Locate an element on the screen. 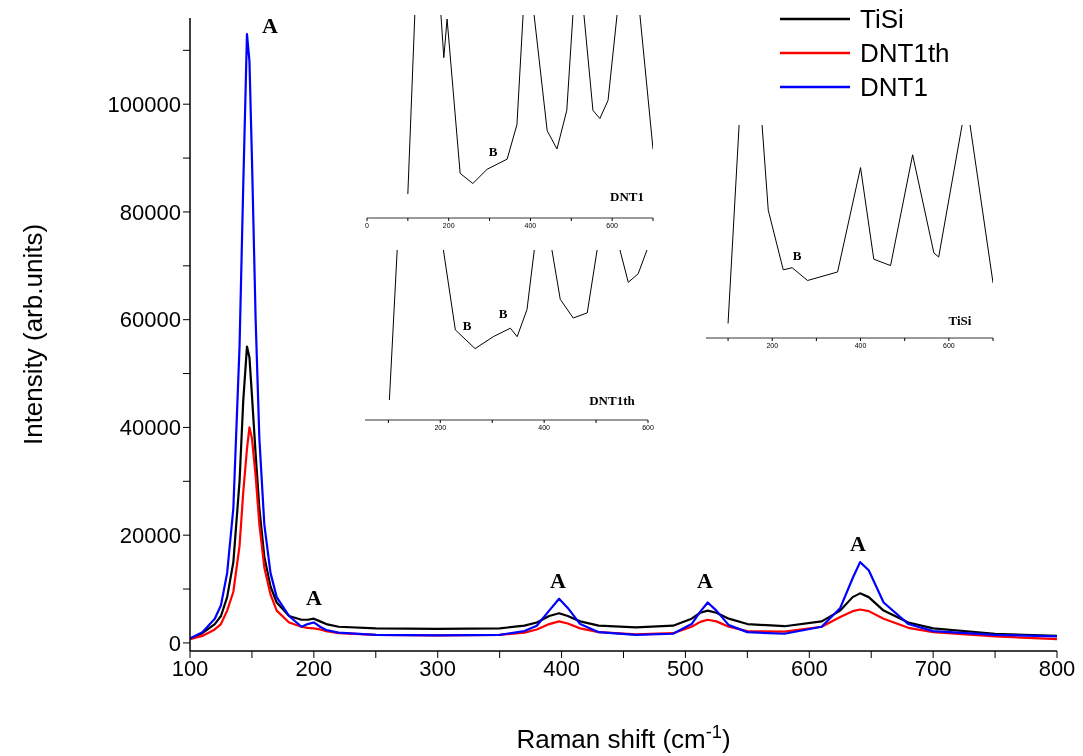  annotation: DNT1th is located at coordinates (612, 400).